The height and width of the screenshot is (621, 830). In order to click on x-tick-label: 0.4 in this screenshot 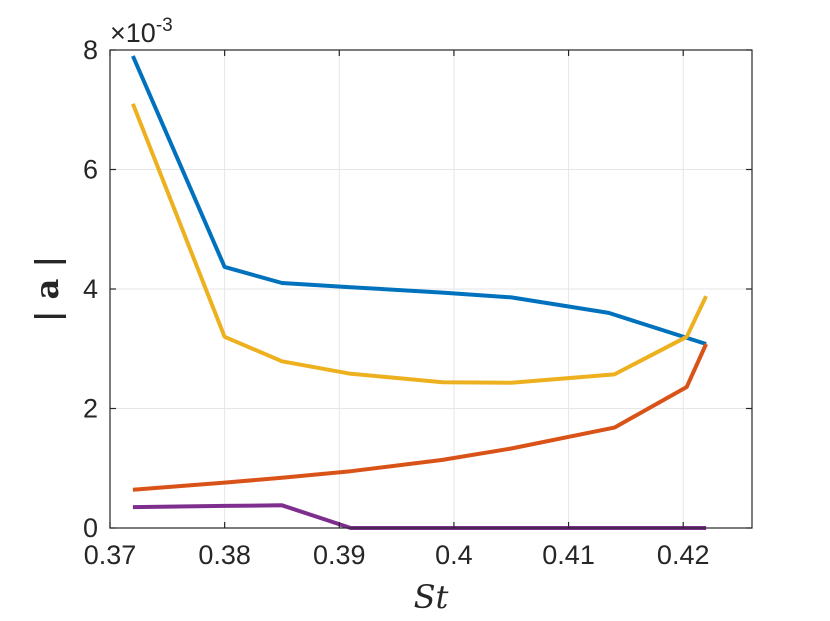, I will do `click(454, 555)`.